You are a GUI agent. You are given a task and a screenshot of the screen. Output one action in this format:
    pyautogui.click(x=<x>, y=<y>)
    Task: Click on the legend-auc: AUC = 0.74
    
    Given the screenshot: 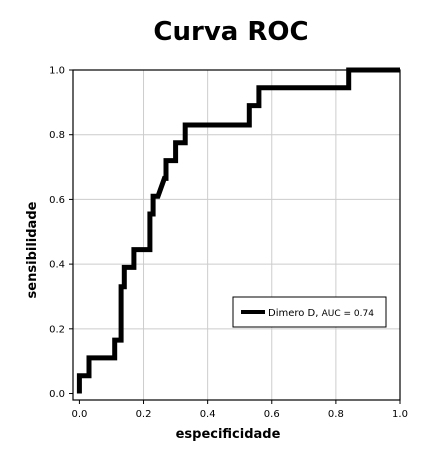 What is the action you would take?
    pyautogui.click(x=348, y=314)
    